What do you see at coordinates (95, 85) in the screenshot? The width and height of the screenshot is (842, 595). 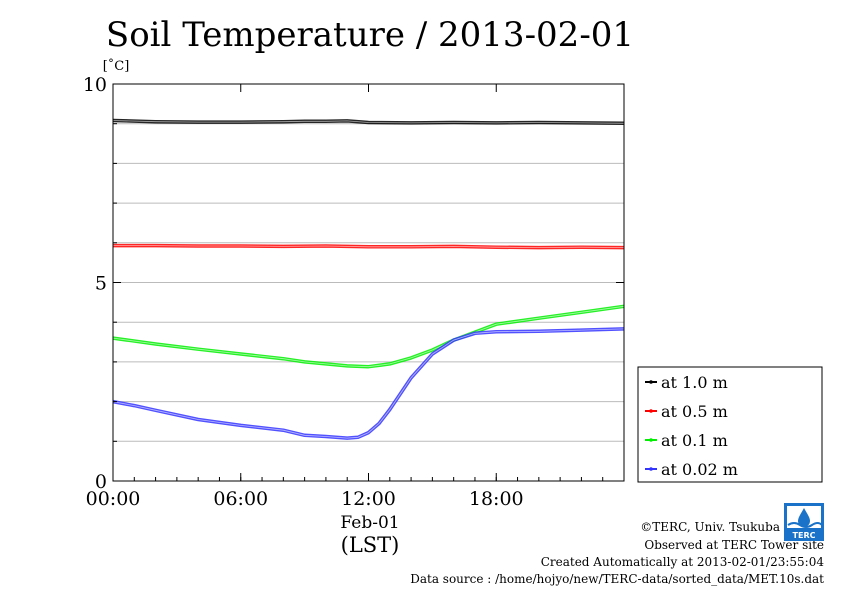 I see `y-tick-label: 10` at bounding box center [95, 85].